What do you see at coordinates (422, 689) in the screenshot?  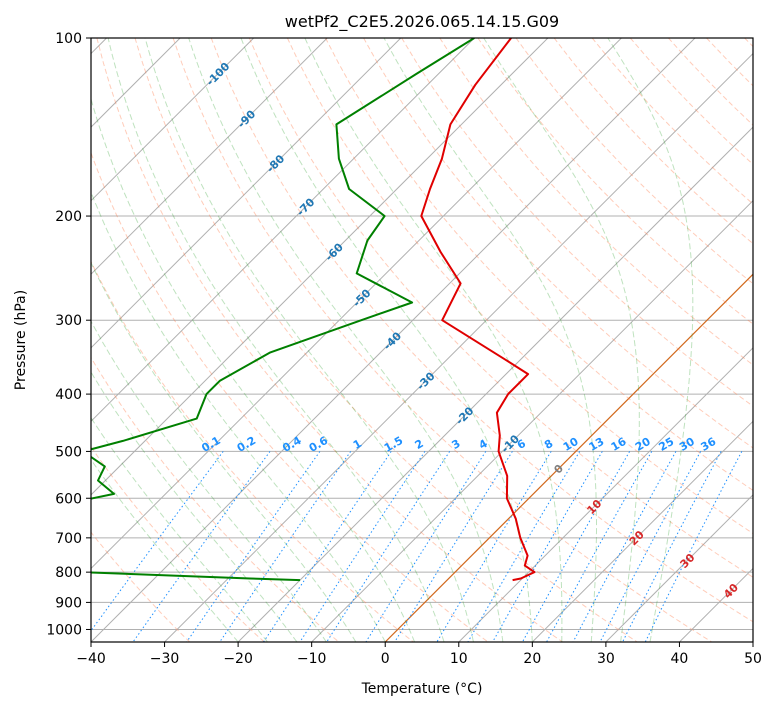 I see `x-axis-label: Temperature (°C)` at bounding box center [422, 689].